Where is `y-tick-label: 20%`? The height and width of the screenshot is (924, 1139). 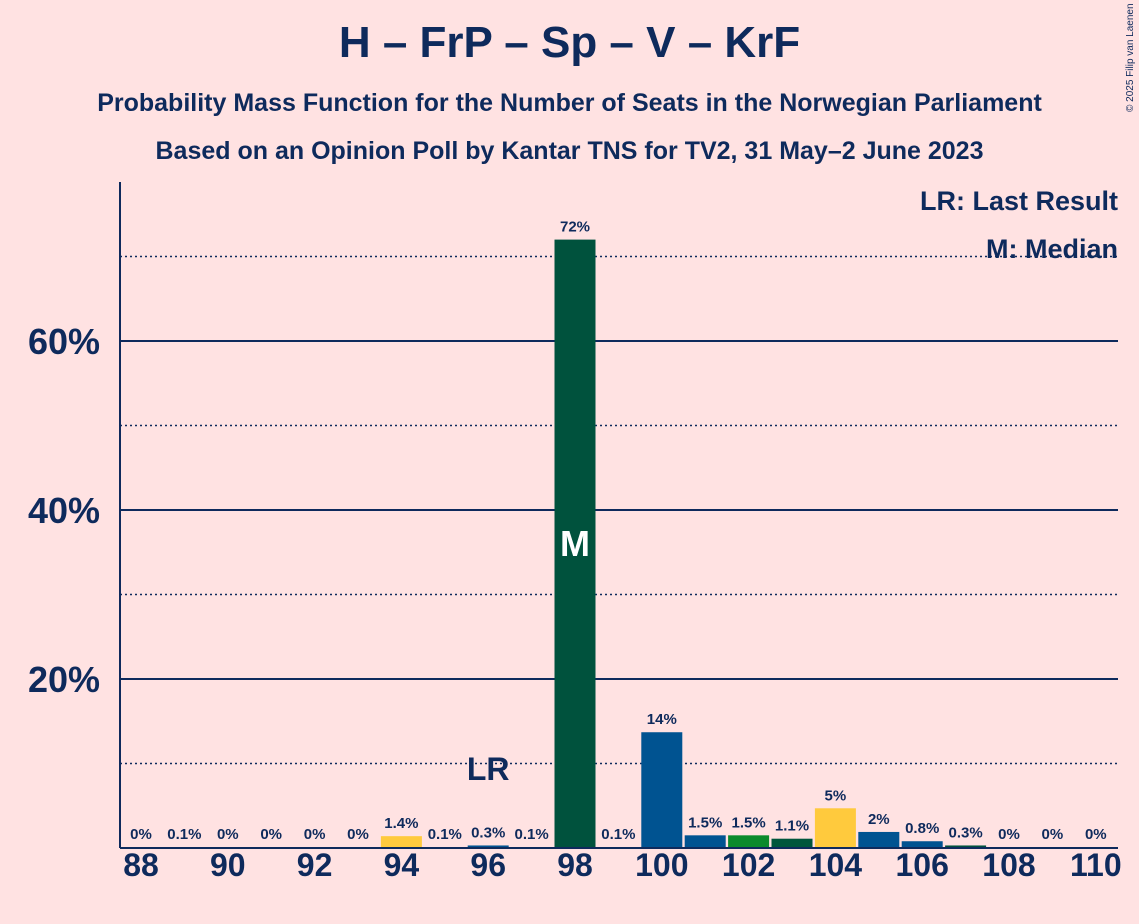 y-tick-label: 20% is located at coordinates (64, 679).